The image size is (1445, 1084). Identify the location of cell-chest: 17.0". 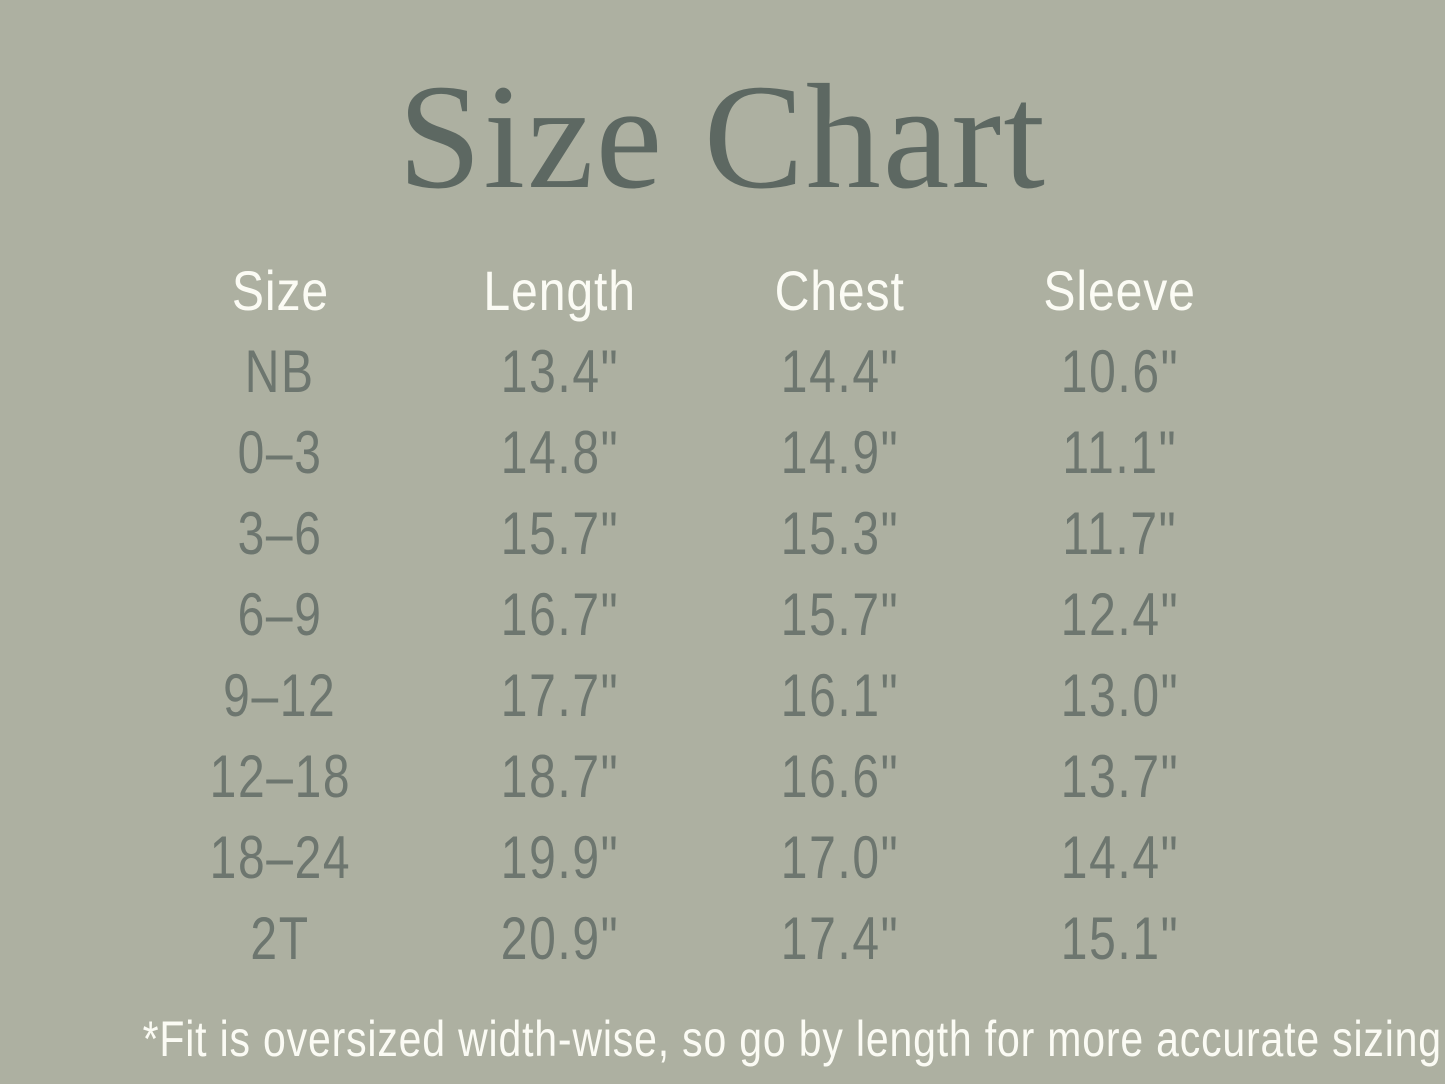
(840, 857).